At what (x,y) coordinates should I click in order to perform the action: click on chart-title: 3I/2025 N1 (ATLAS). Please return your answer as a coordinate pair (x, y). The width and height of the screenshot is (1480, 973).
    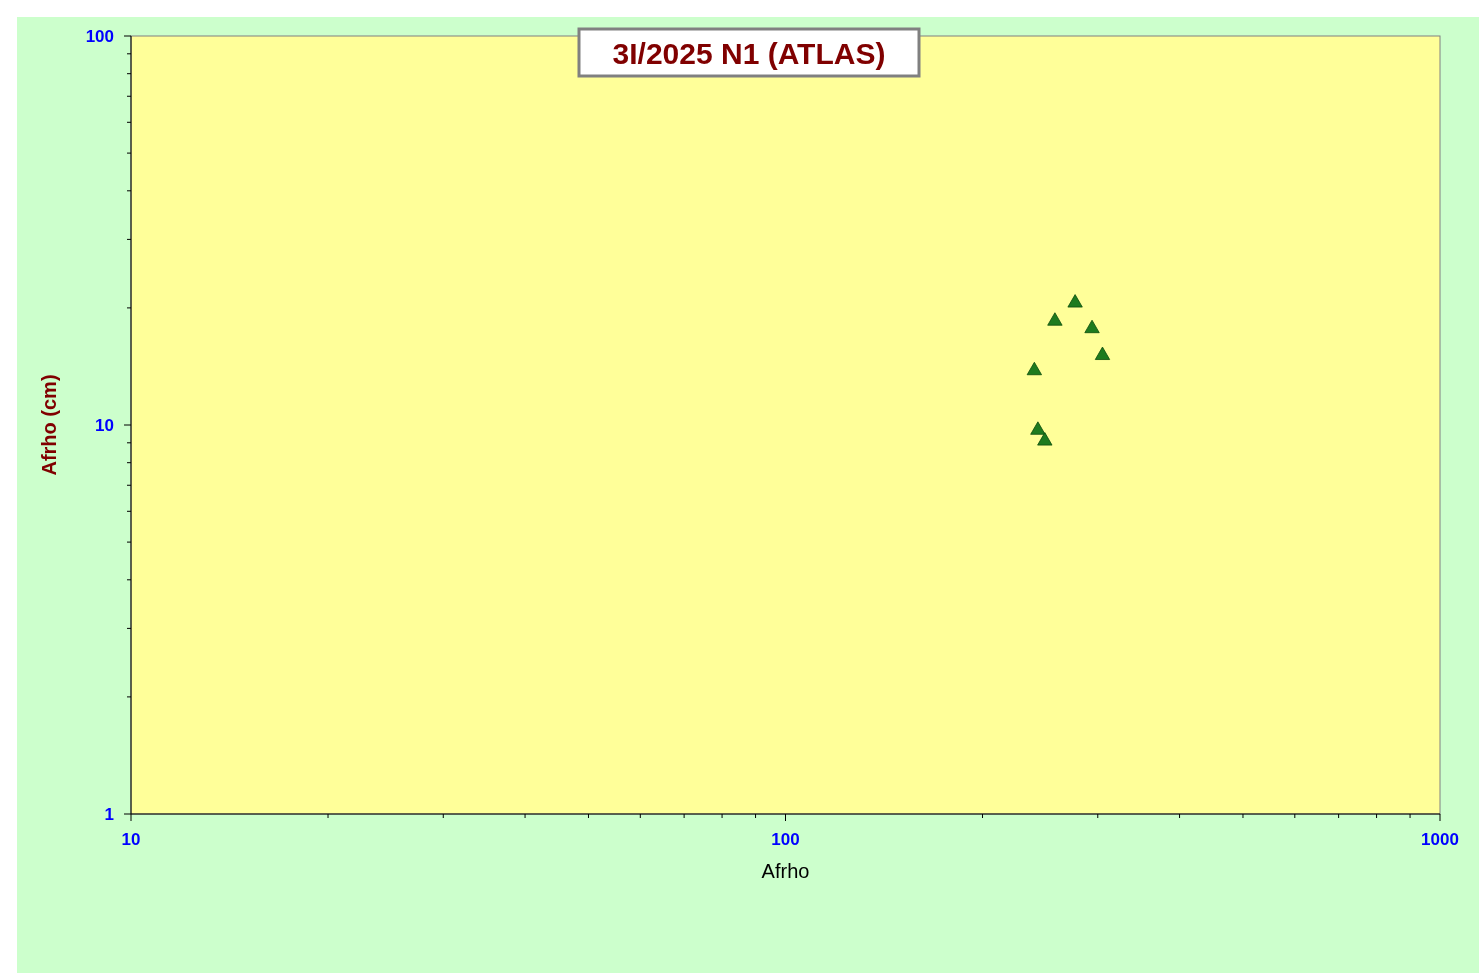
    Looking at the image, I should click on (749, 53).